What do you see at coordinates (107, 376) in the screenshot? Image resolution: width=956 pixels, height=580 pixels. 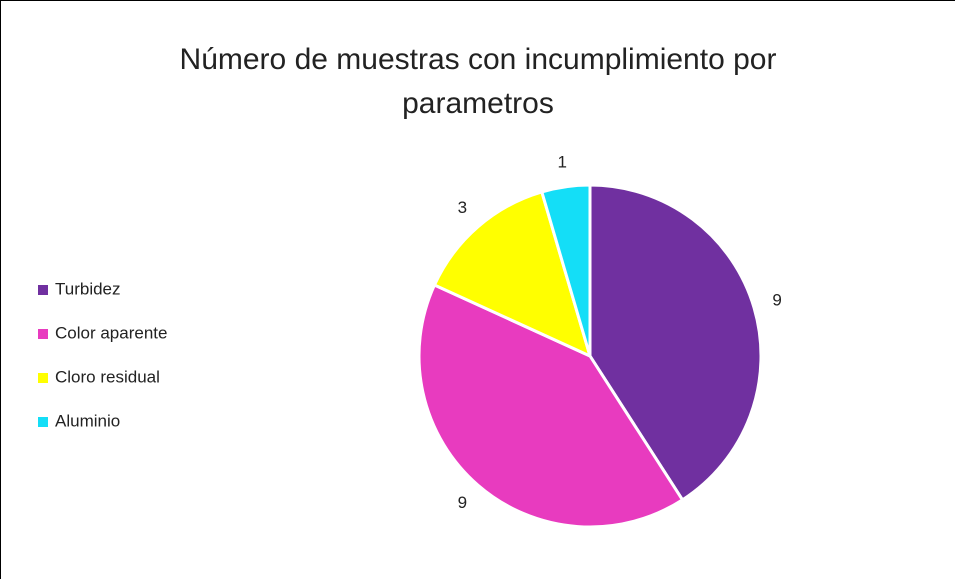 I see `legend-label: Cloro residual` at bounding box center [107, 376].